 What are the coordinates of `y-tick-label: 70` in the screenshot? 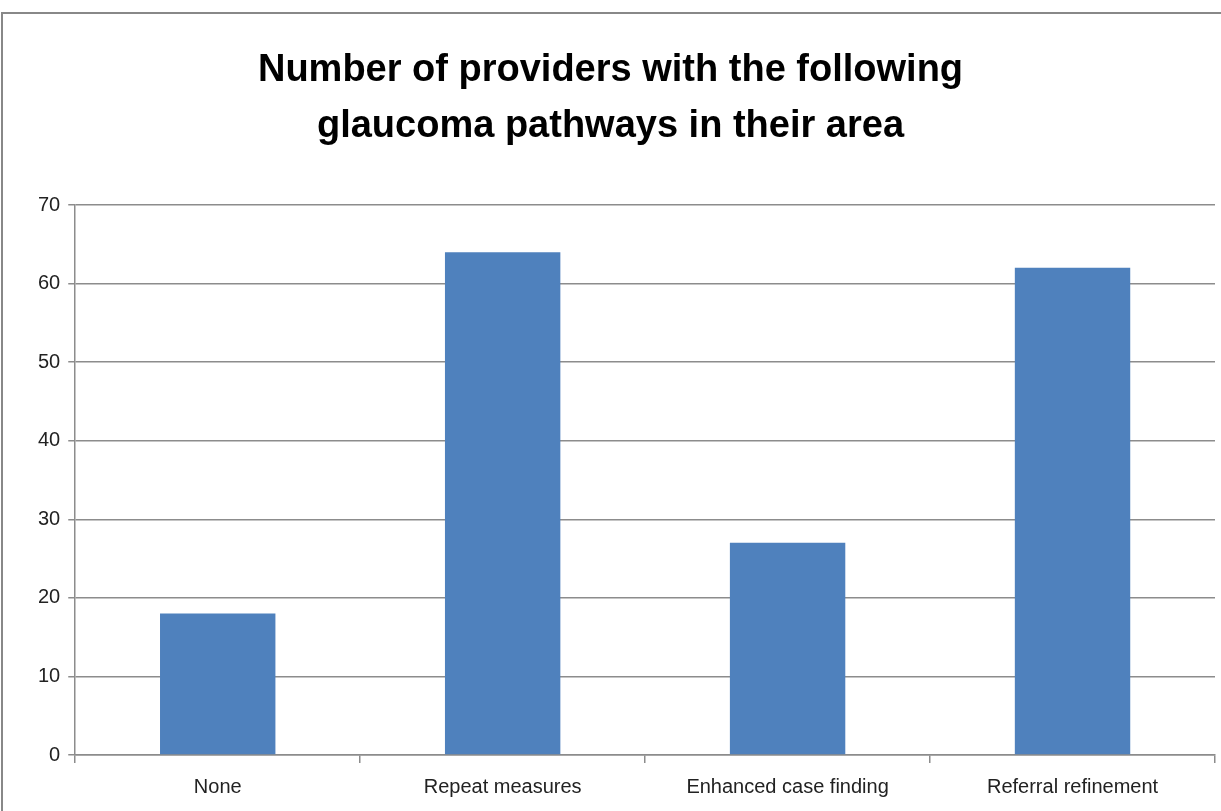 It's located at (49, 203).